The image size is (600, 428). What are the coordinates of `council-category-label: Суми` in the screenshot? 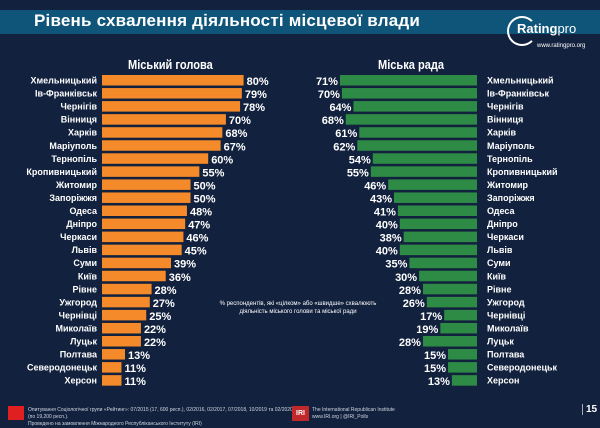 It's located at (499, 263).